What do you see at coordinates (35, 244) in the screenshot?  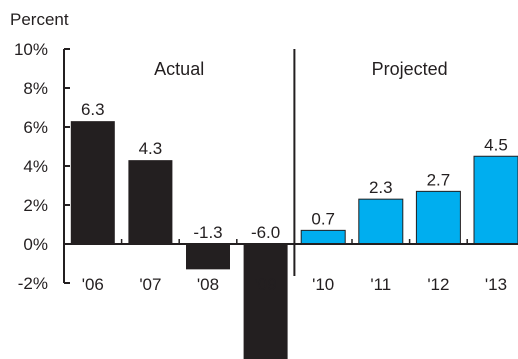 I see `y-tick-label: 0%` at bounding box center [35, 244].